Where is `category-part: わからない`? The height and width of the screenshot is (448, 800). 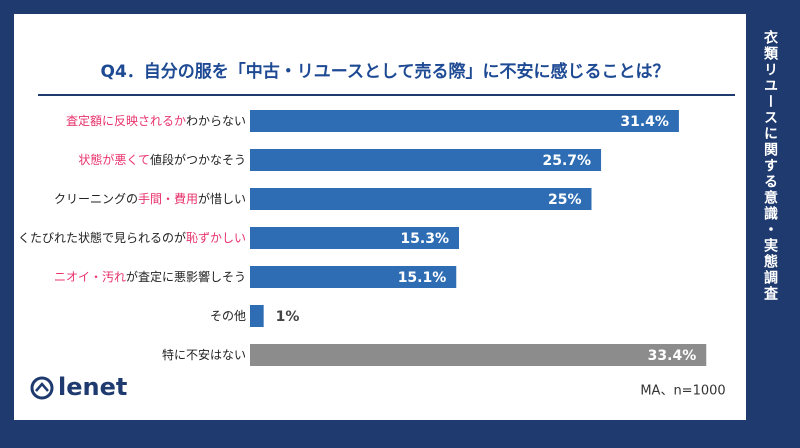 category-part: わからない is located at coordinates (216, 121).